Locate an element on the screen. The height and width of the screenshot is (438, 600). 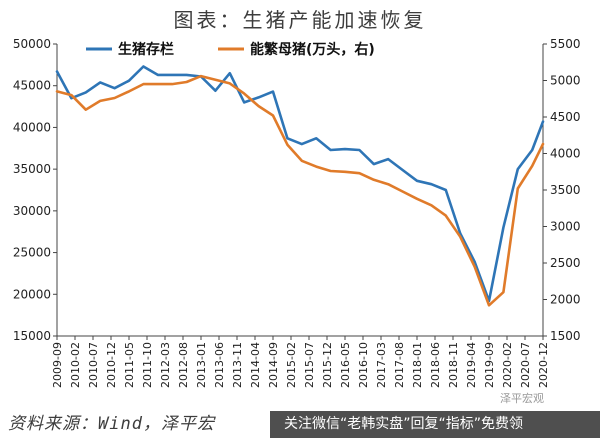
left-axis-tick-label: 40000 is located at coordinates (32, 127).